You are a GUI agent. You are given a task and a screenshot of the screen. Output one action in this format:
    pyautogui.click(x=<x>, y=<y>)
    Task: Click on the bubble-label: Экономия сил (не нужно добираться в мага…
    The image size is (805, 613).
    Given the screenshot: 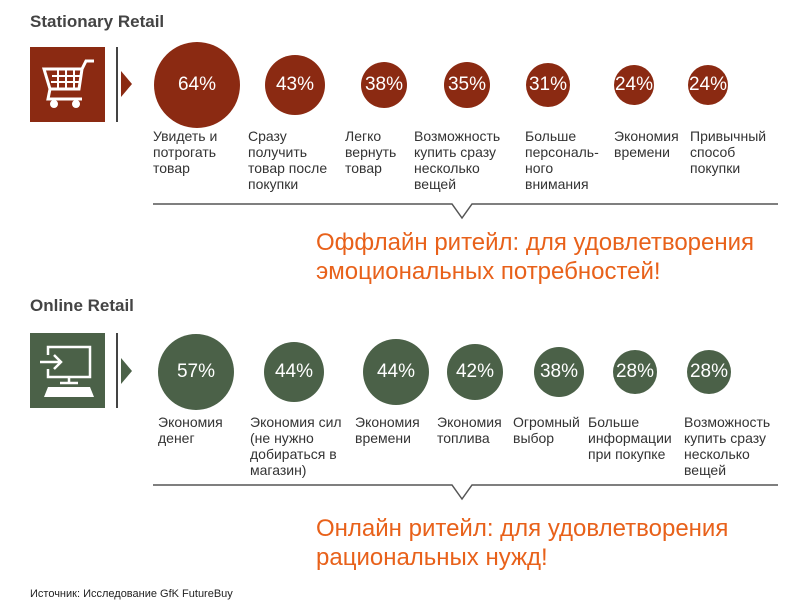 What is the action you would take?
    pyautogui.click(x=296, y=446)
    